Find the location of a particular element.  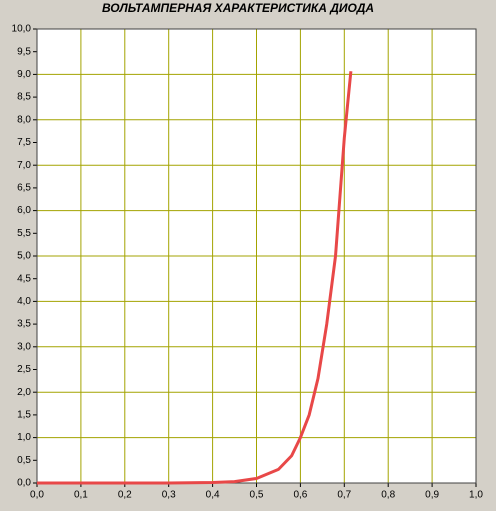

y-tick-label: 3,5 is located at coordinates (24, 324).